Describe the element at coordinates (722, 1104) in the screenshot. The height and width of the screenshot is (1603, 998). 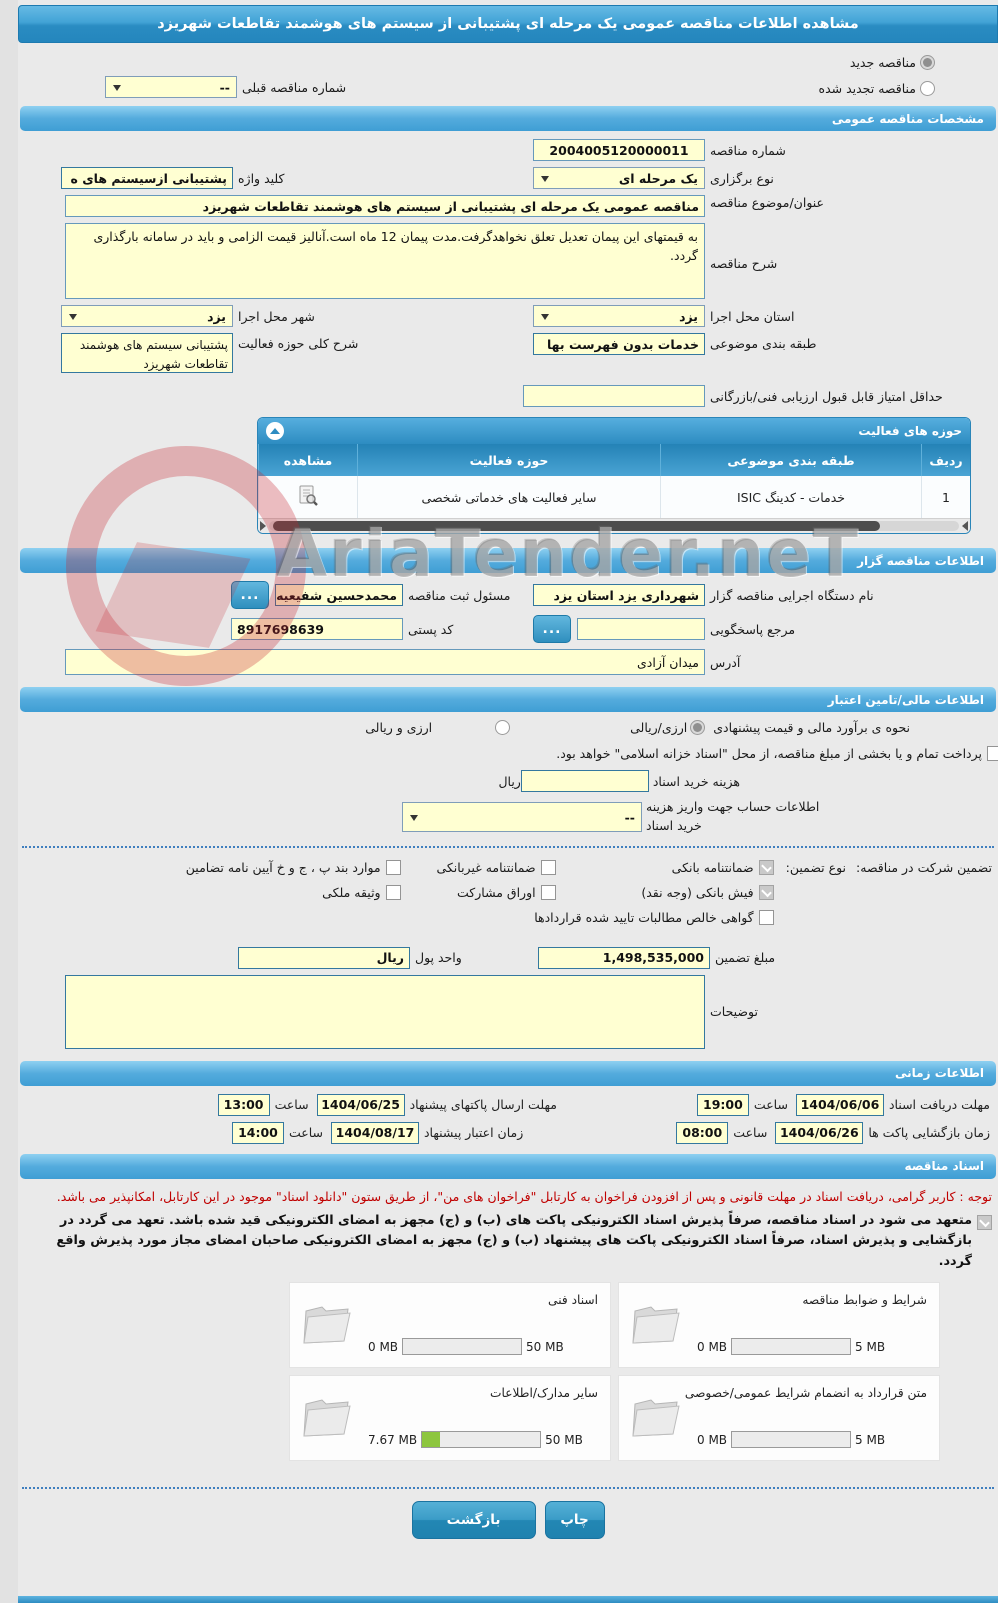
I see `doc-receive-time-field: 19:00` at that location.